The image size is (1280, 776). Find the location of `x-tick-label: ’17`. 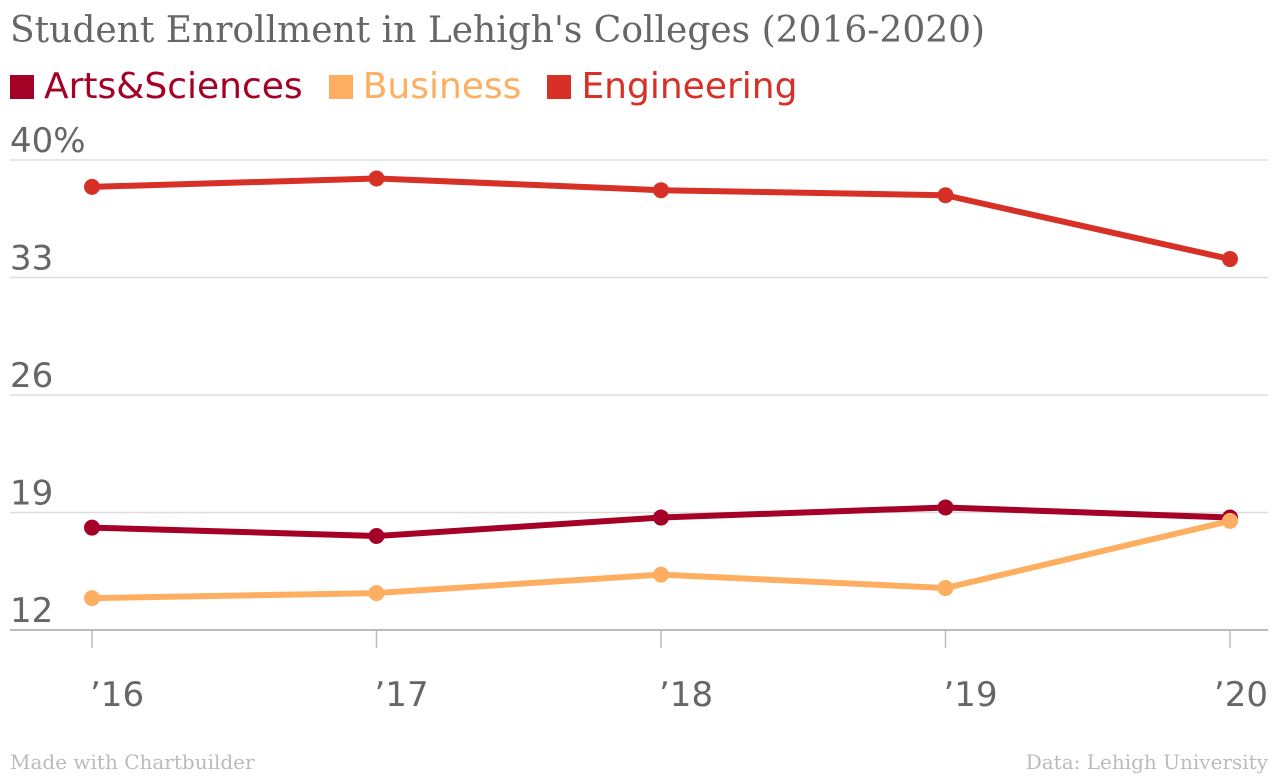

x-tick-label: ’17 is located at coordinates (402, 695).